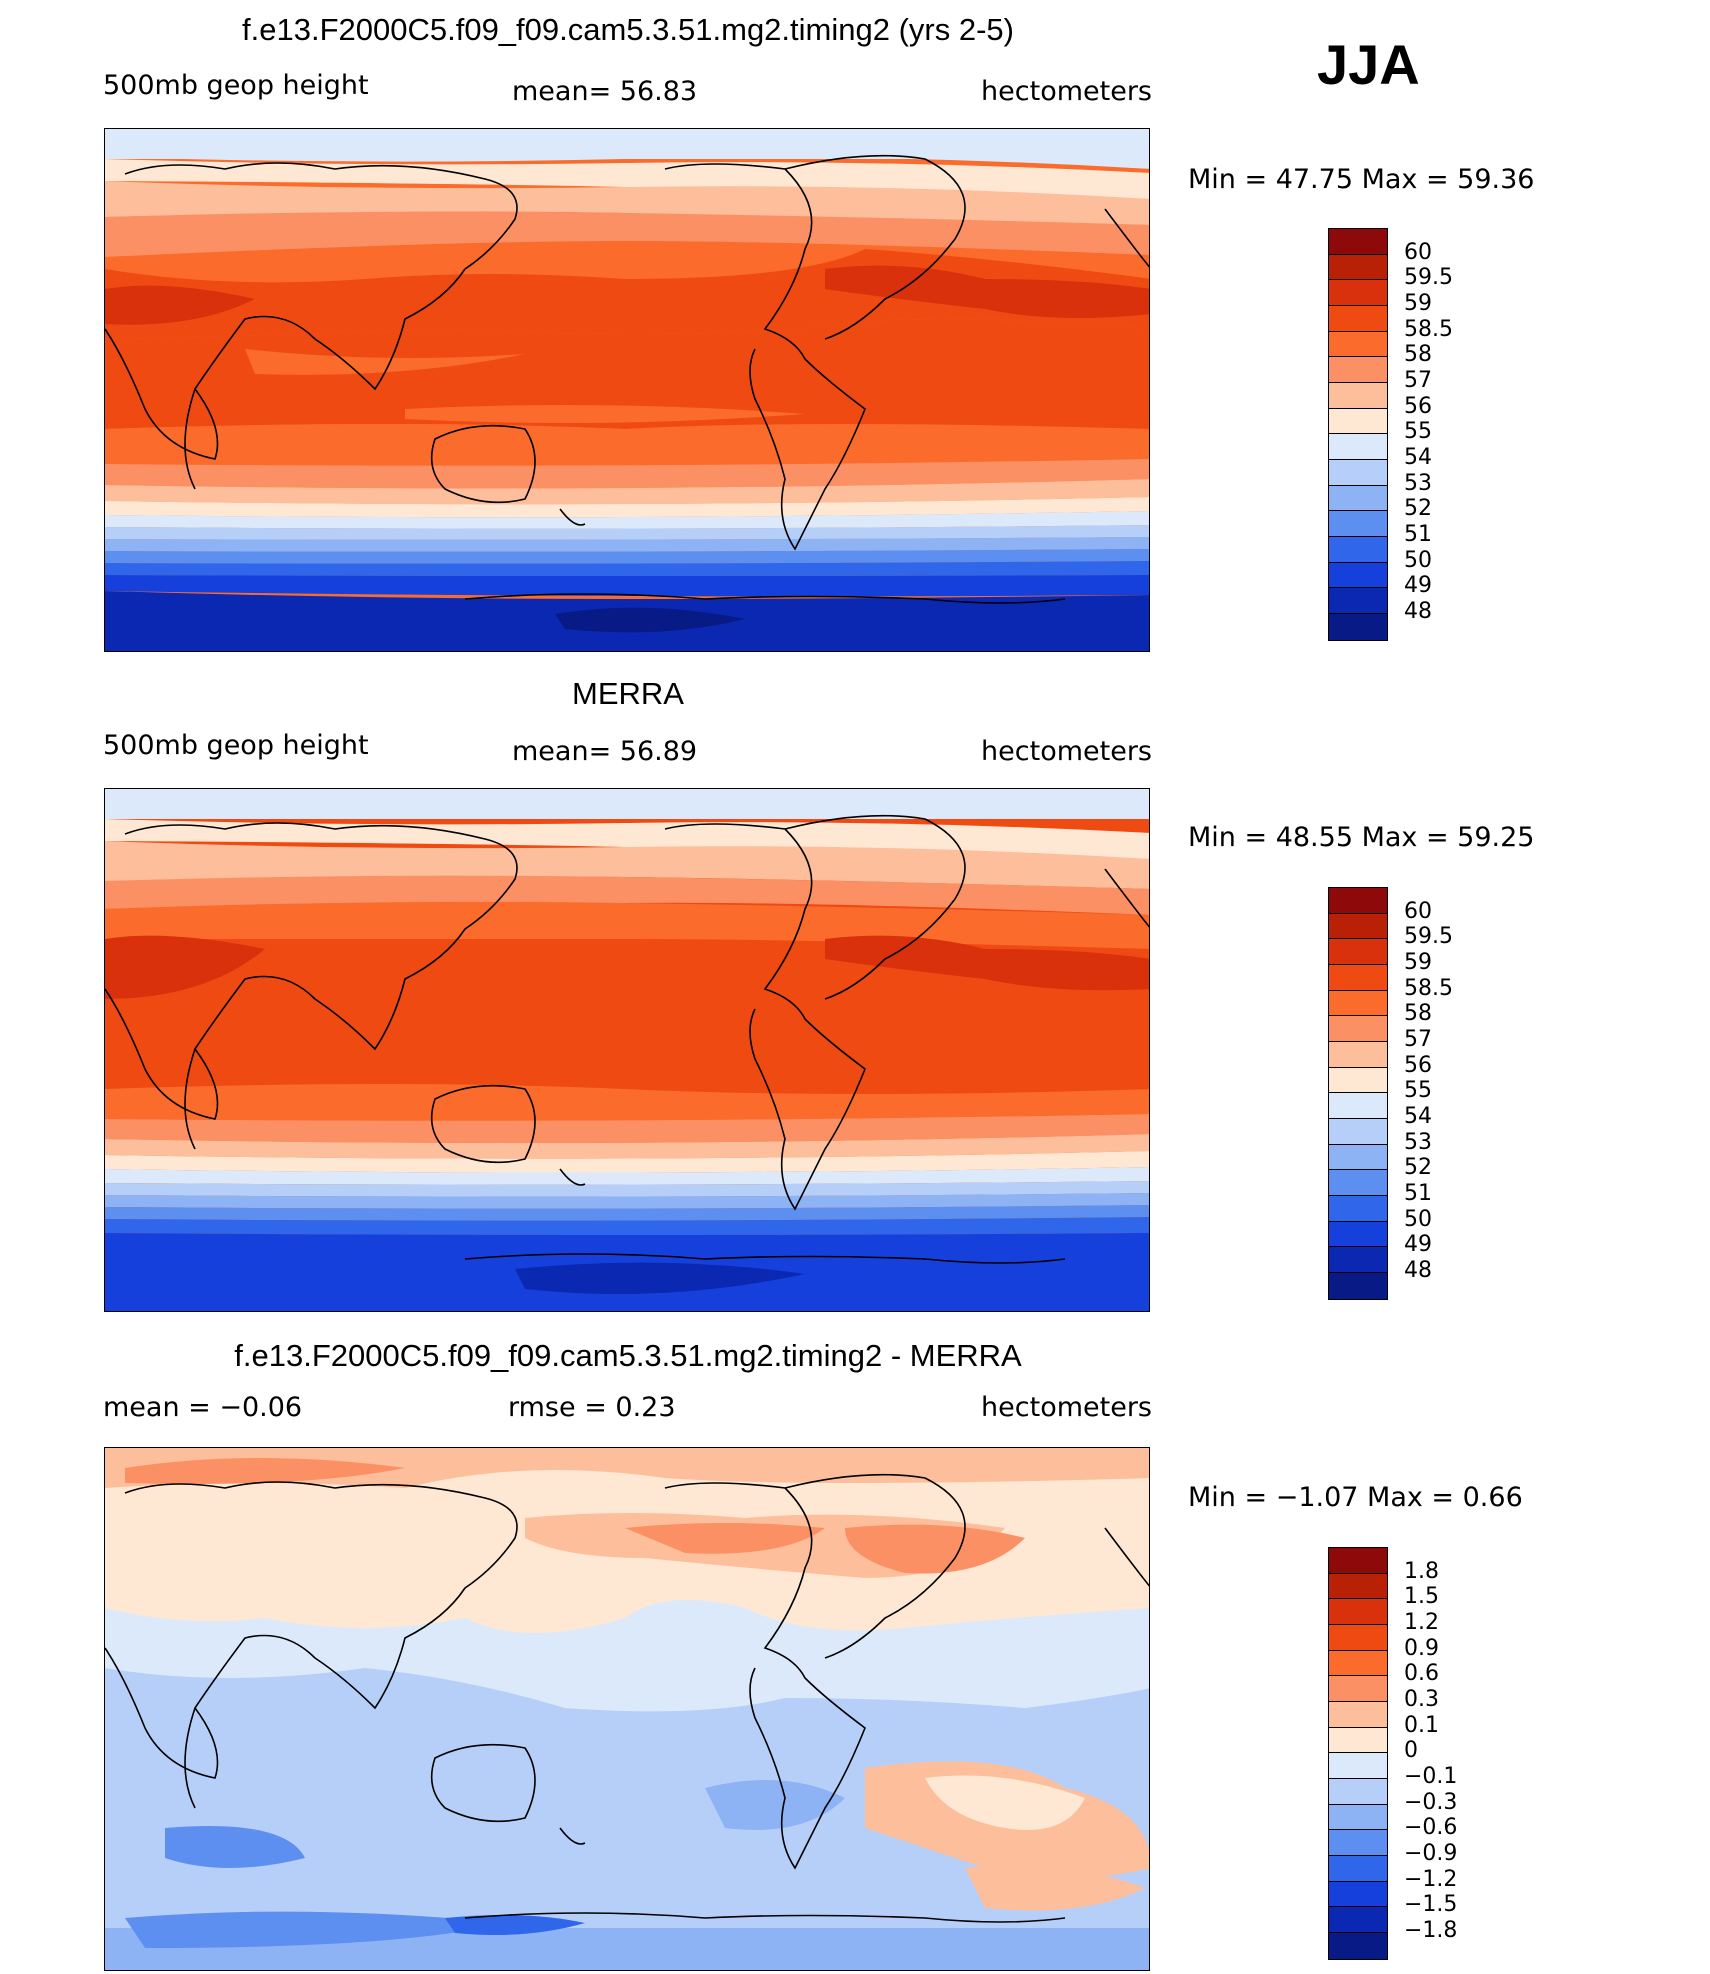 The width and height of the screenshot is (1710, 1974). I want to click on colorbar-level-label: 1.5, so click(1421, 1597).